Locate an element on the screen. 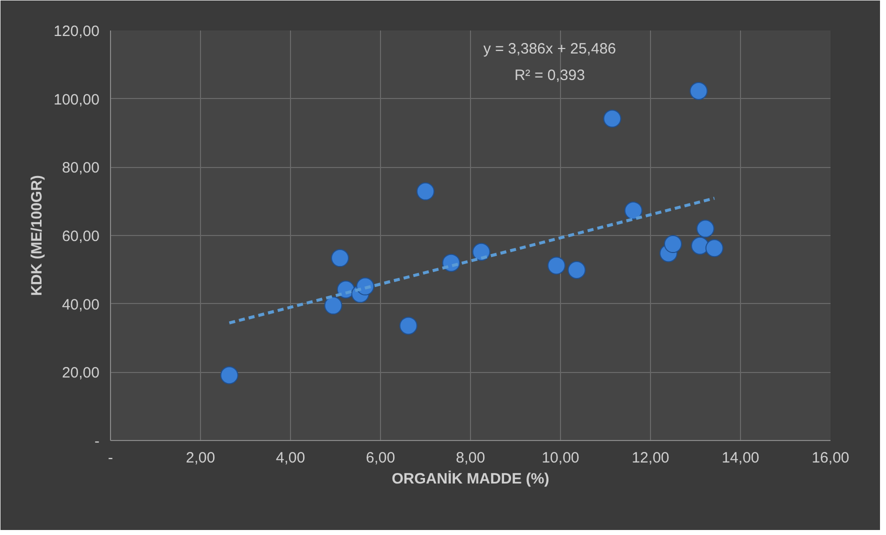 The image size is (886, 535). x-tick-label: 12,00 is located at coordinates (651, 458).